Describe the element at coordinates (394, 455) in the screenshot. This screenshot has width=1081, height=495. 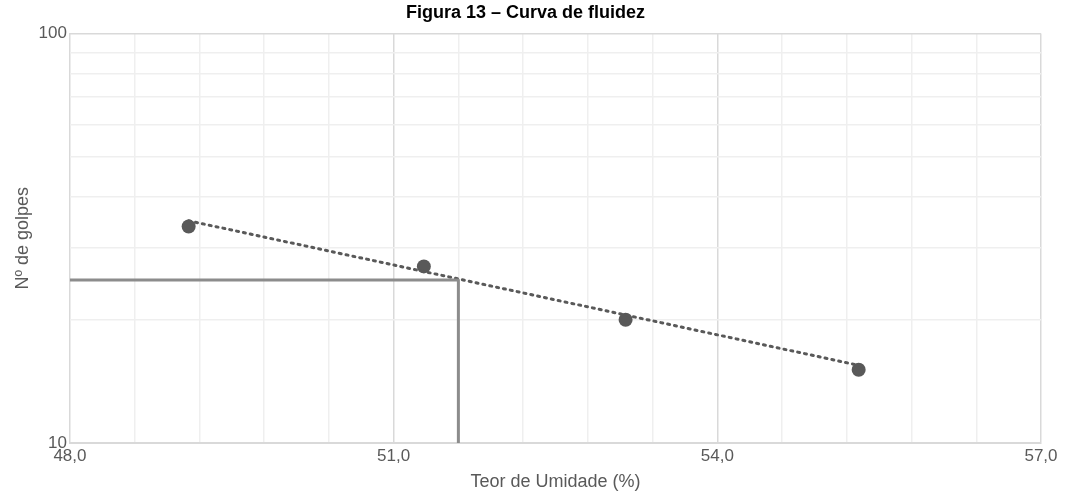
I see `x-tick-label: 51,0` at that location.